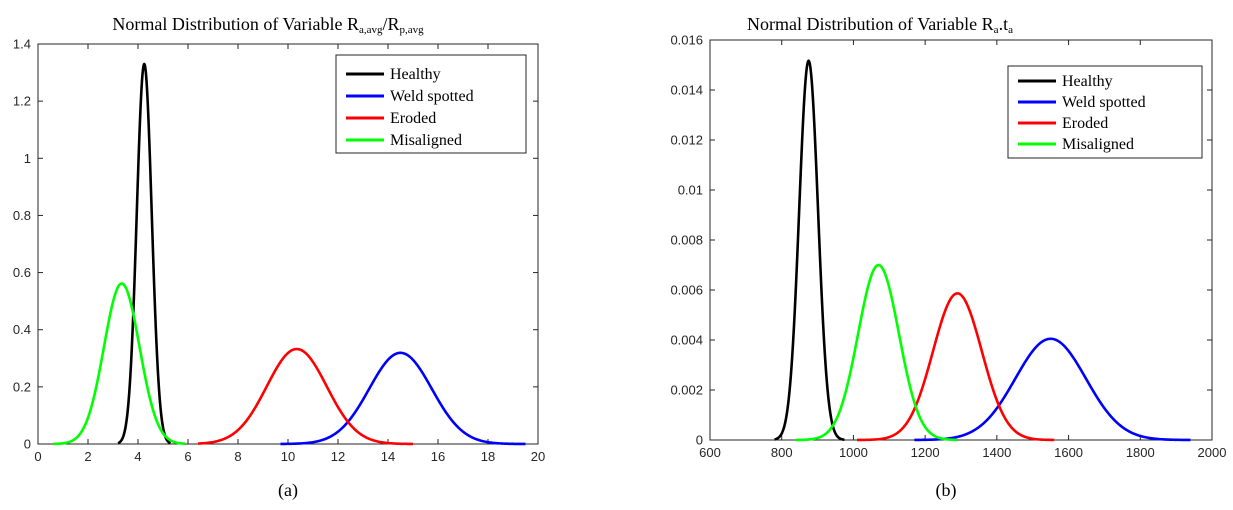 This screenshot has width=1233, height=510. What do you see at coordinates (690, 190) in the screenshot?
I see `chart-b-ytick-label: 0.01` at bounding box center [690, 190].